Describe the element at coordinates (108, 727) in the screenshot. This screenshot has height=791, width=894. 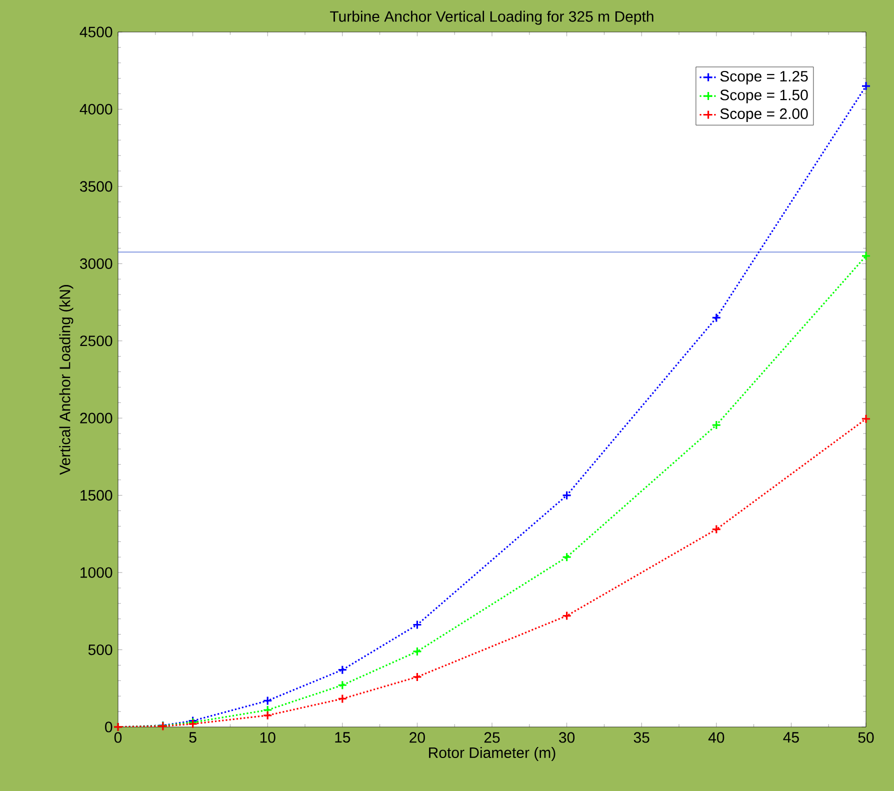
I see `y-tick-label: 0` at that location.